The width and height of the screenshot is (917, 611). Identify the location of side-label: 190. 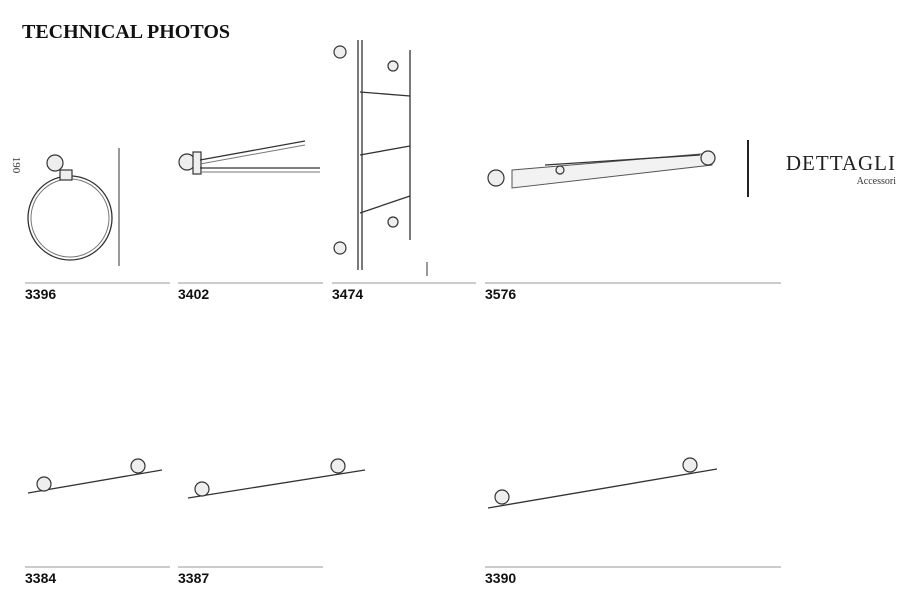
(16, 165).